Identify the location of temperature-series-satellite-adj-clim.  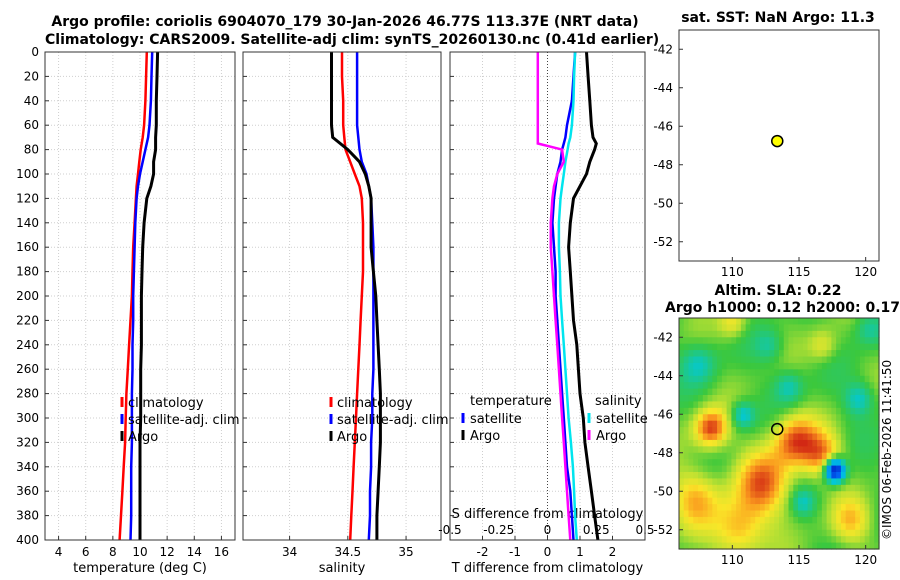
(141, 296).